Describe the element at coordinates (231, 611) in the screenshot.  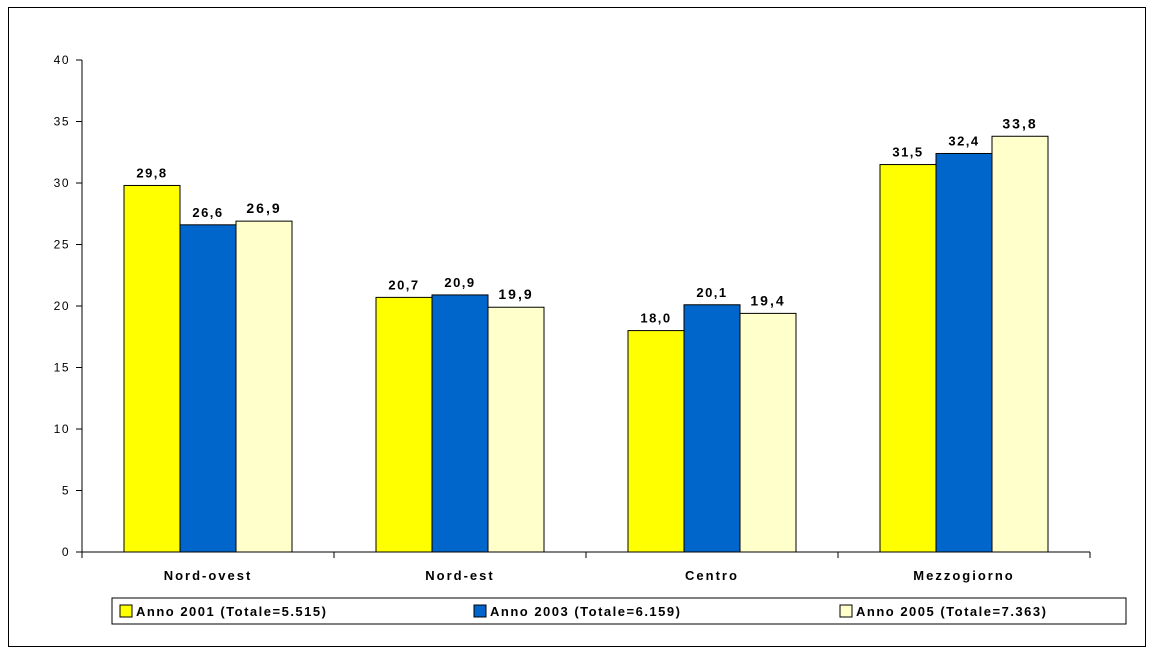
I see `legend-label: Anno 2001 (Totale=5.515)` at that location.